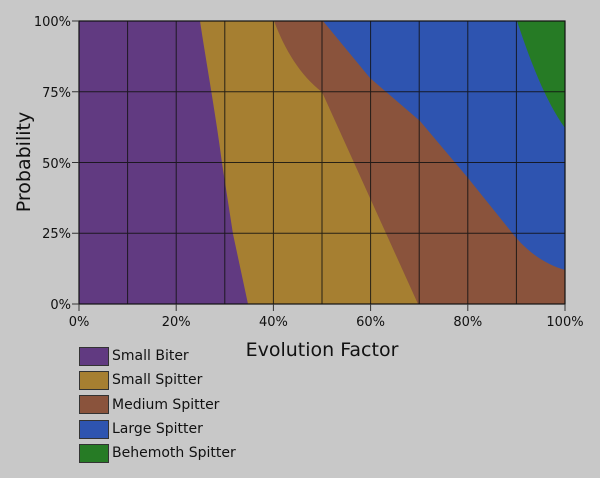 The image size is (600, 478). I want to click on legend-label: Large Spitter, so click(157, 429).